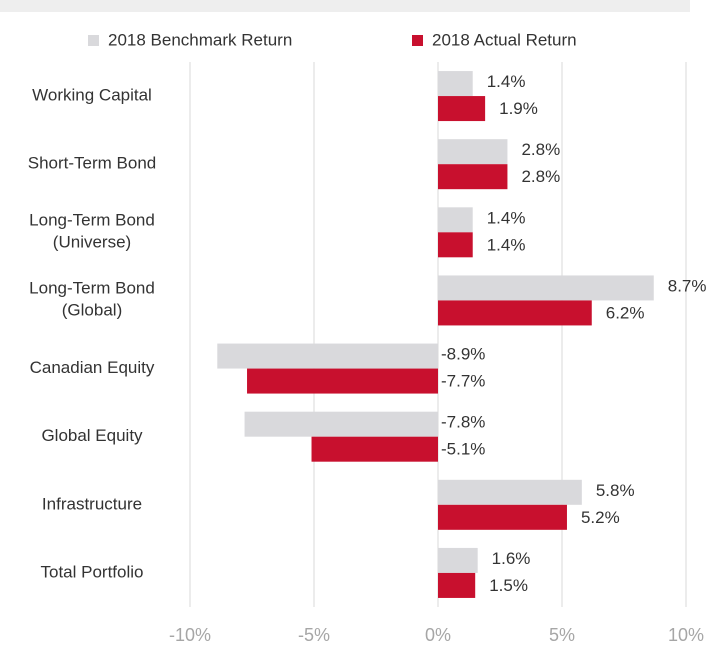  Describe the element at coordinates (345, 6) in the screenshot. I see `header-strip` at that location.